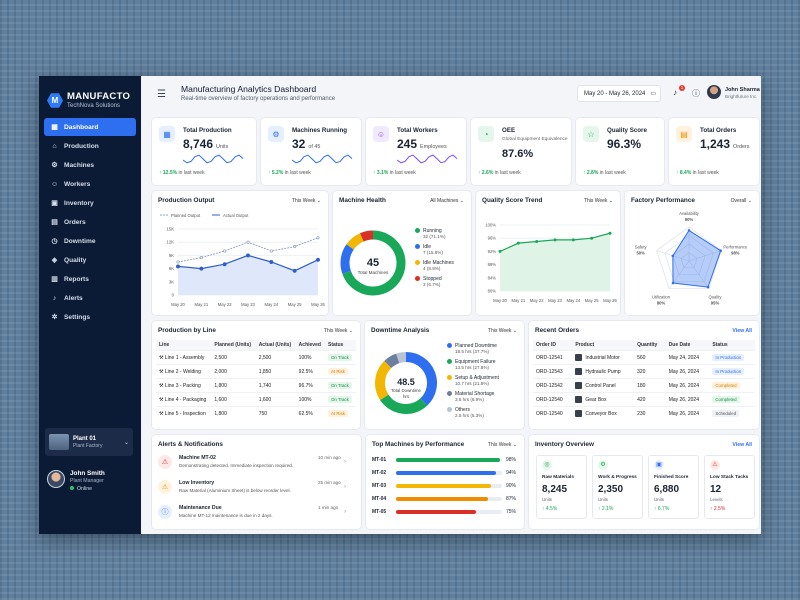  What do you see at coordinates (741, 201) in the screenshot?
I see `filter-select: Overall ⌄` at bounding box center [741, 201].